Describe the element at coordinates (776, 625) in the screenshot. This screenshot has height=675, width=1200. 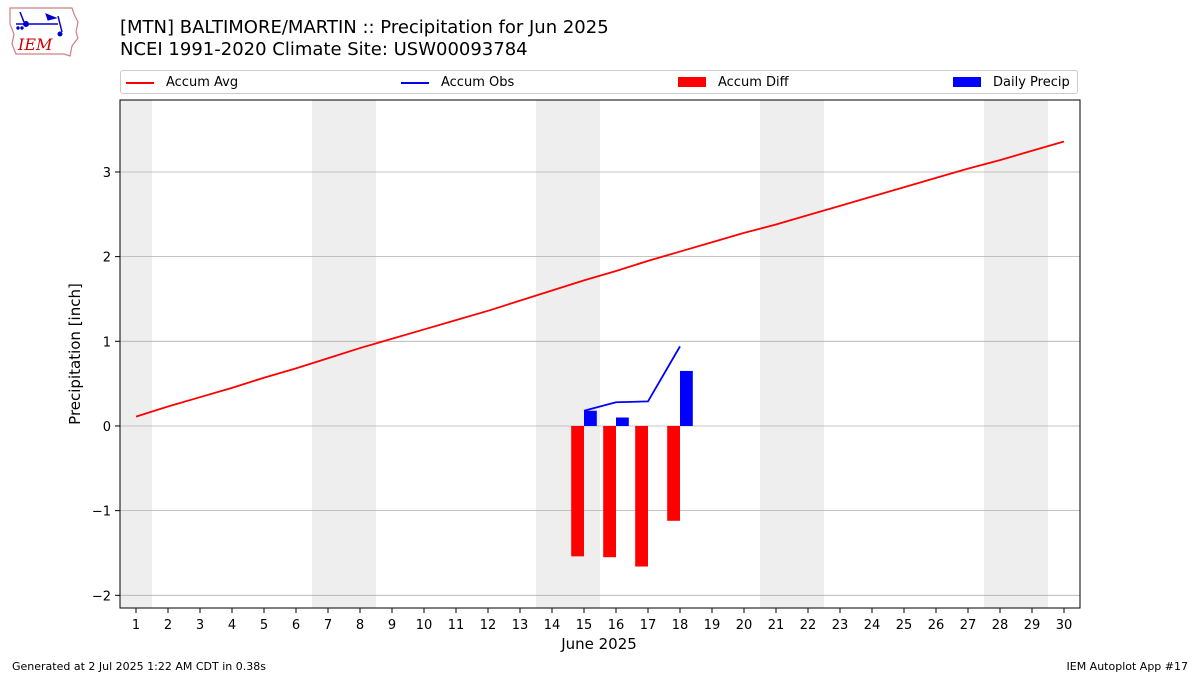
I see `x-tick-label: 21` at that location.